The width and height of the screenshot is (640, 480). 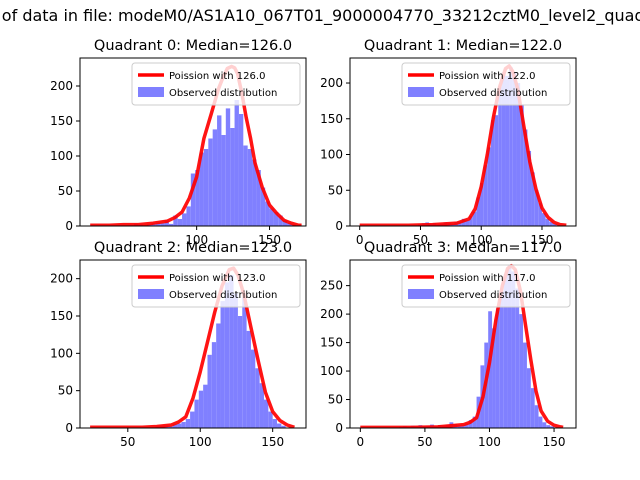 I want to click on legend: Poission with 123.0 Observed distribution, so click(x=216, y=286).